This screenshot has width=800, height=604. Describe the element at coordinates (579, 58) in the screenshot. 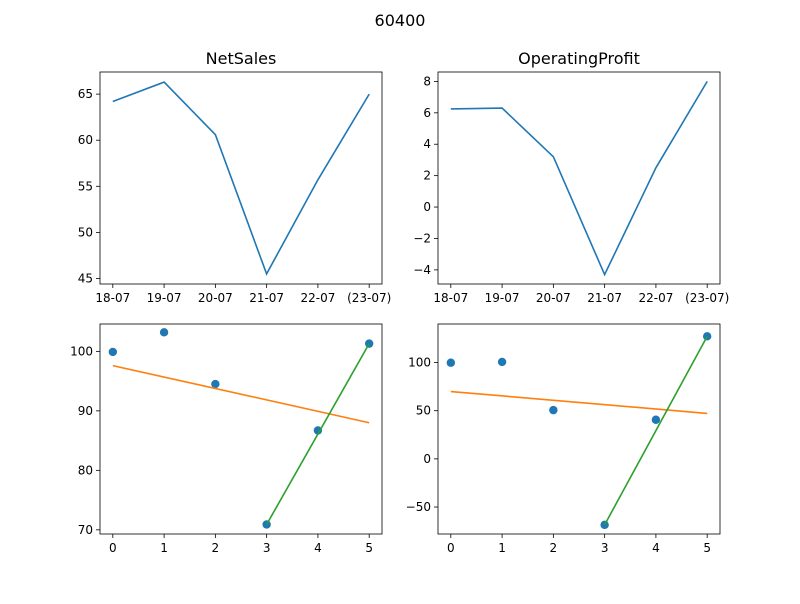

I see `subplot-title: OperatingProfit` at that location.